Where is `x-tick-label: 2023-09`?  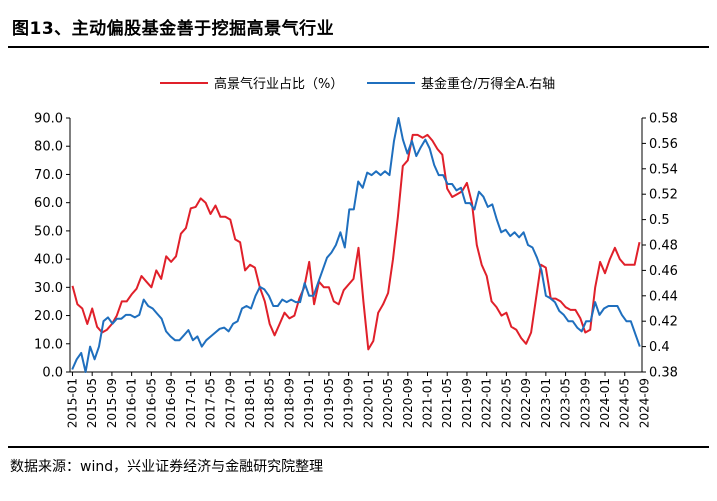
x-tick-label: 2023-09 is located at coordinates (585, 403).